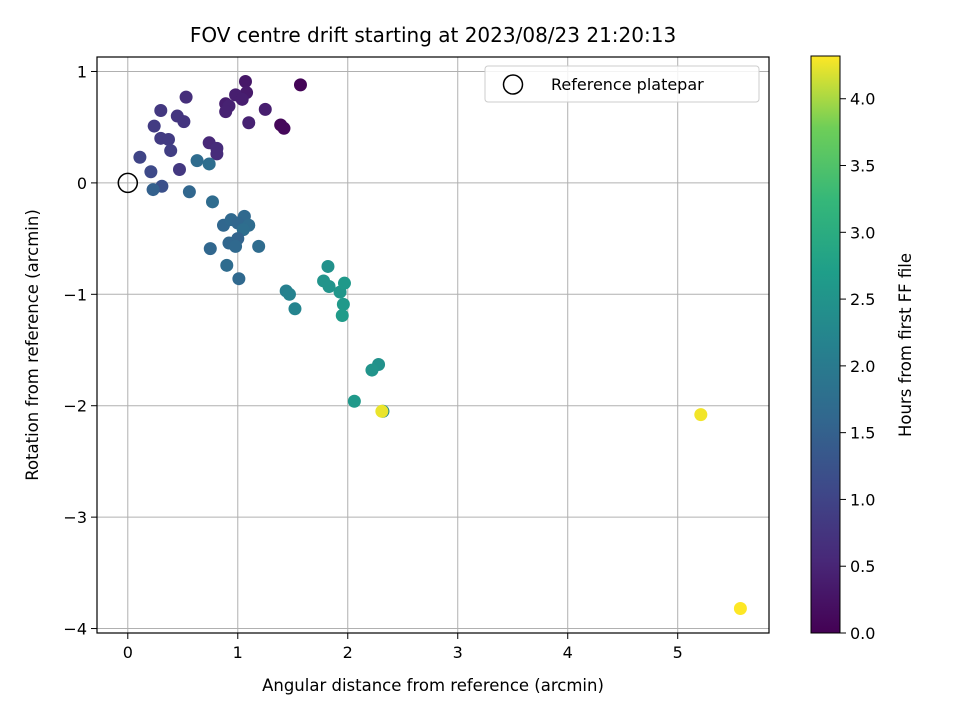 The width and height of the screenshot is (960, 720). Describe the element at coordinates (862, 232) in the screenshot. I see `colorbar-tick-label: 3.0` at that location.